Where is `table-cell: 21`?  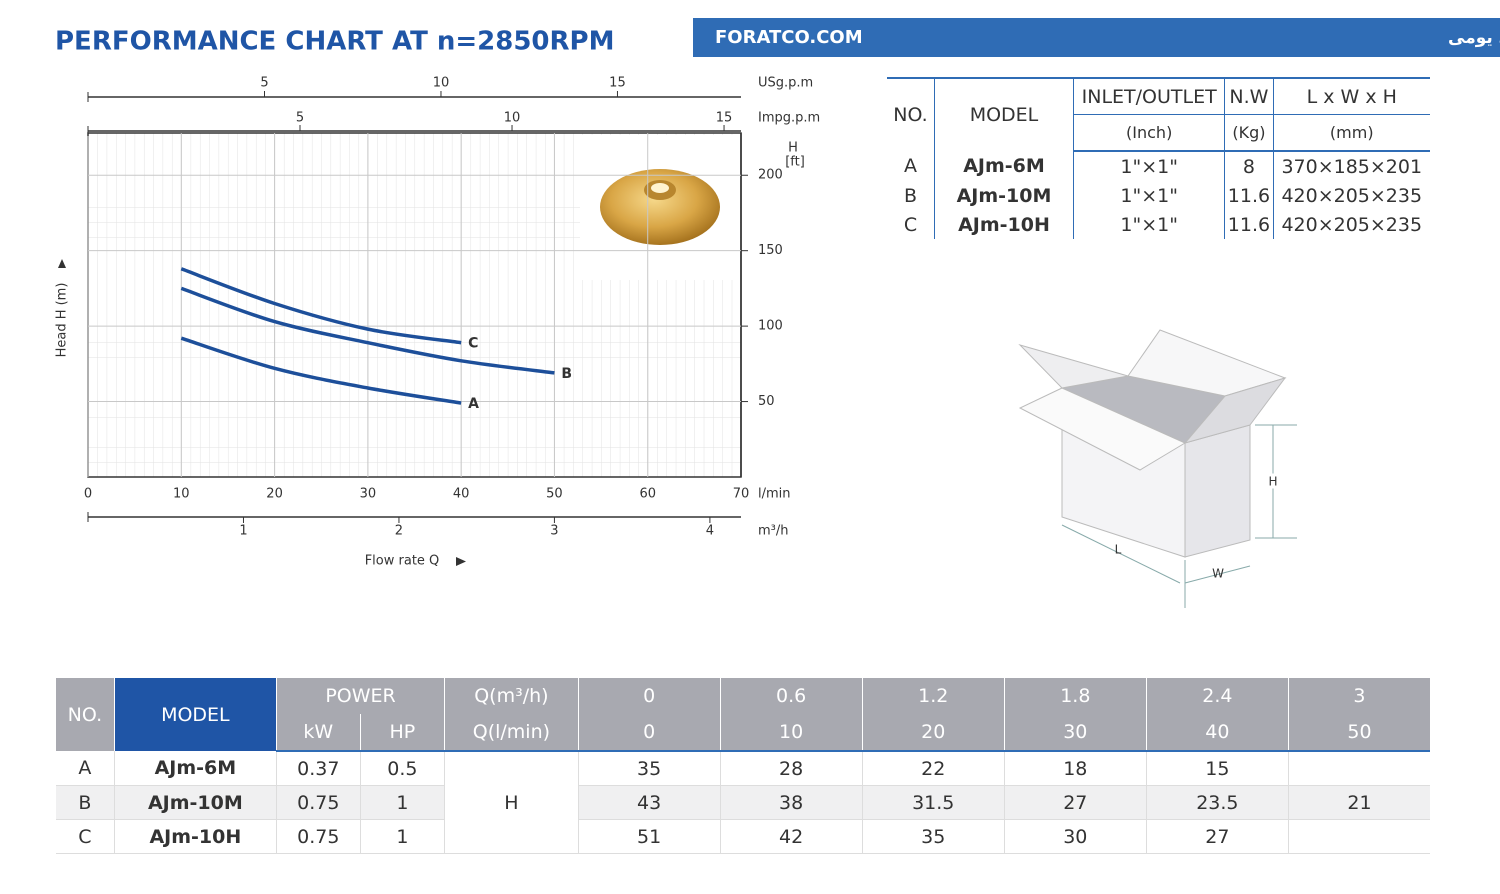
table-cell: 21 is located at coordinates (1358, 802).